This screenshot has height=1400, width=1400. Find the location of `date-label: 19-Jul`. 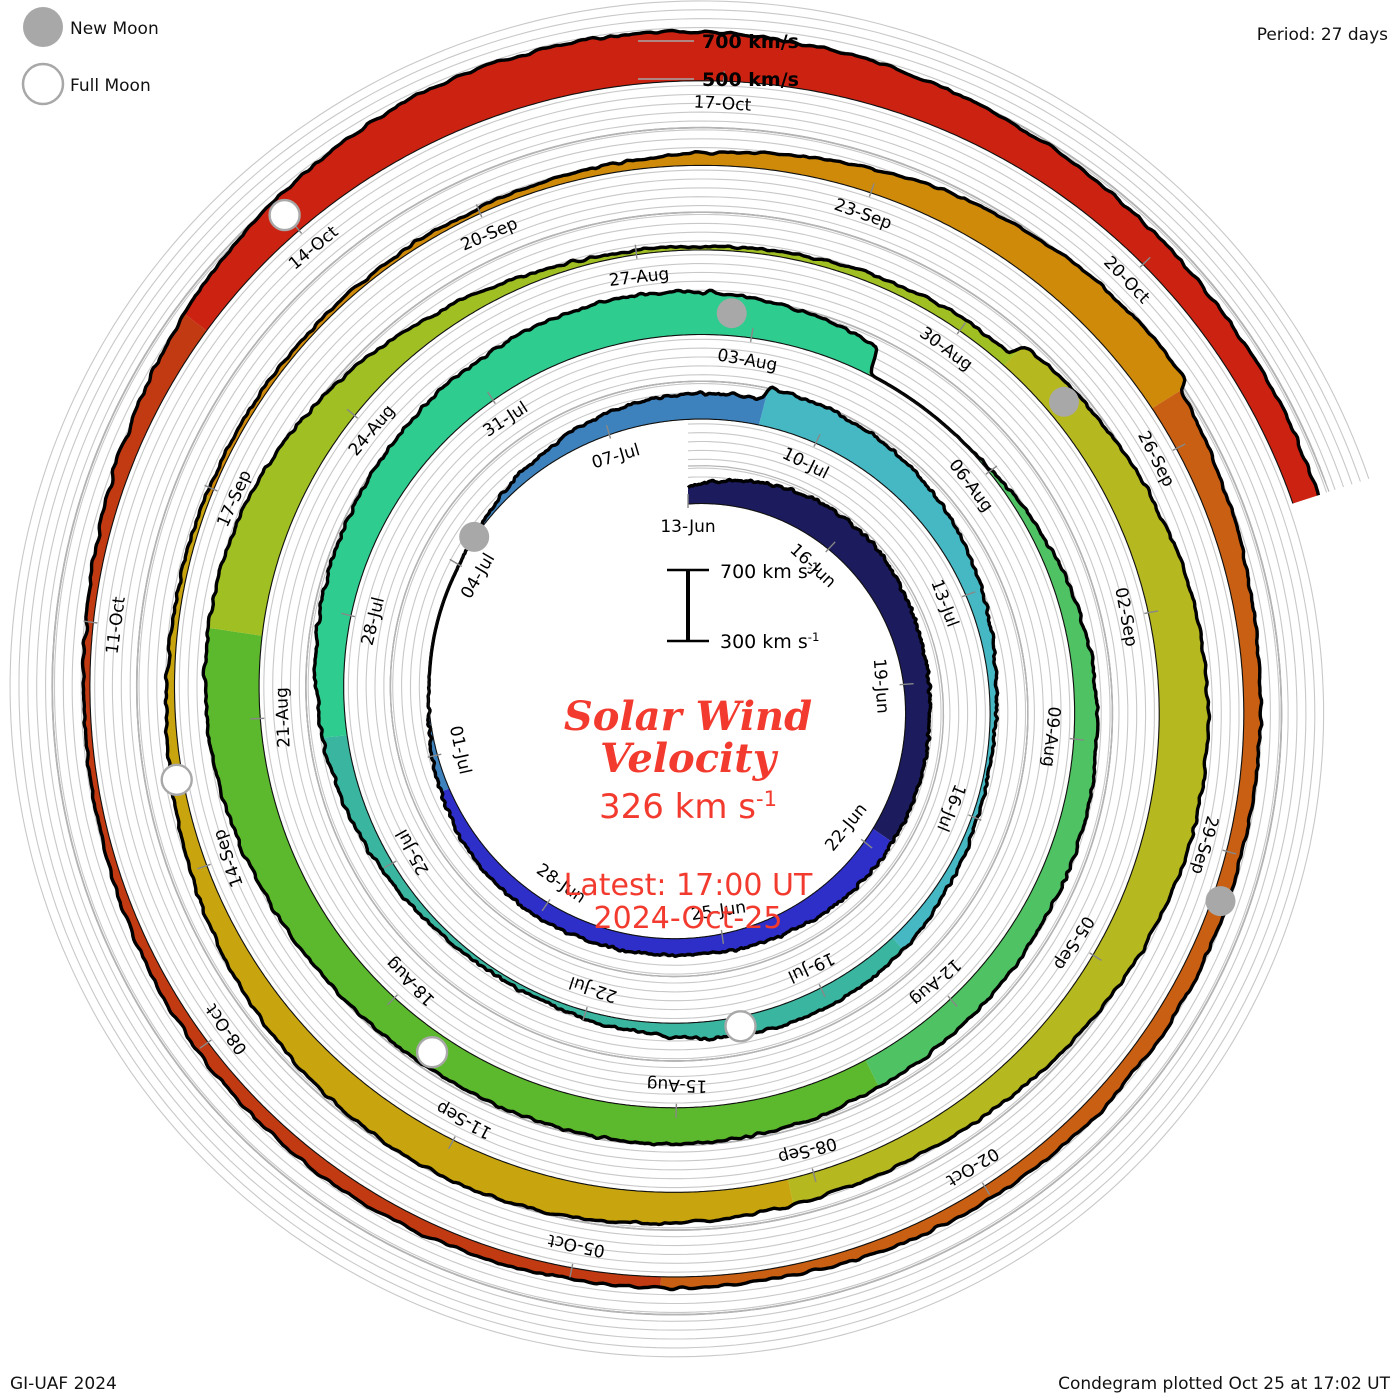

date-label: 19-Jul is located at coordinates (811, 967).